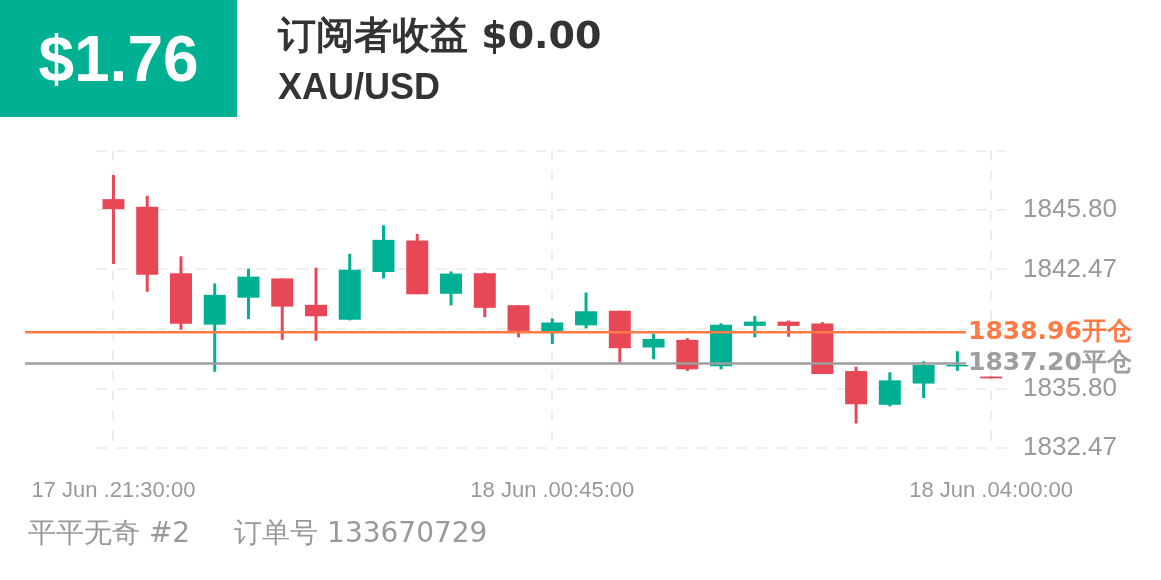  Describe the element at coordinates (991, 490) in the screenshot. I see `x-tick-label: 18 Jun .04:00:00` at that location.